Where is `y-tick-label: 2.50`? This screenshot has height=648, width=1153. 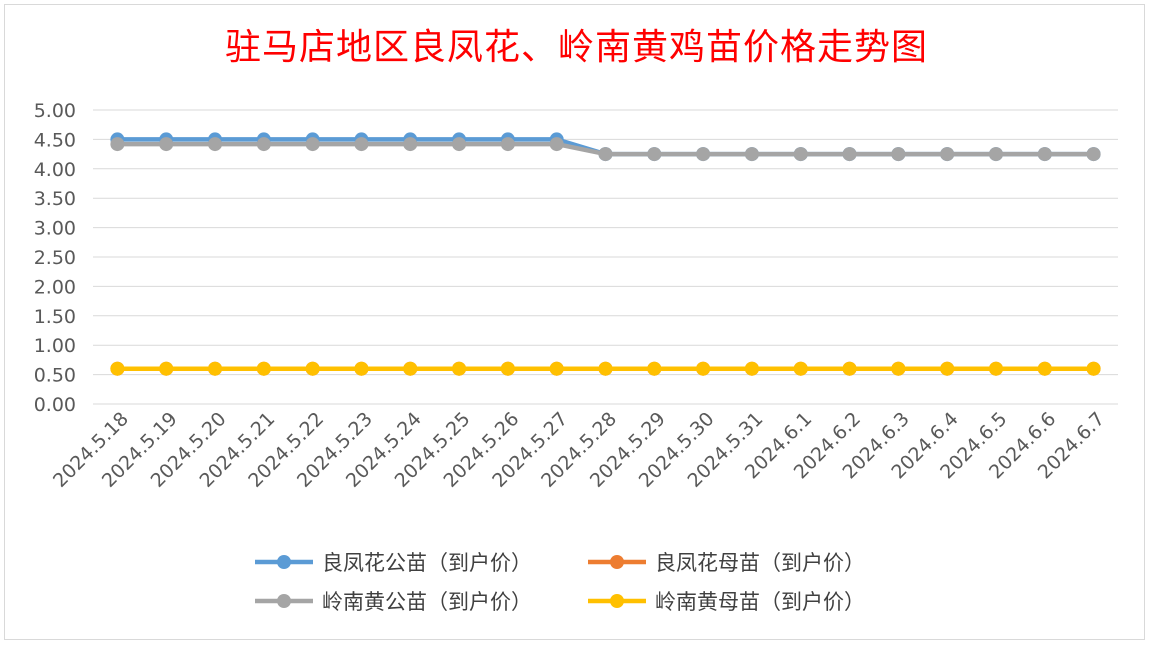 y-tick-label: 2.50 is located at coordinates (55, 258).